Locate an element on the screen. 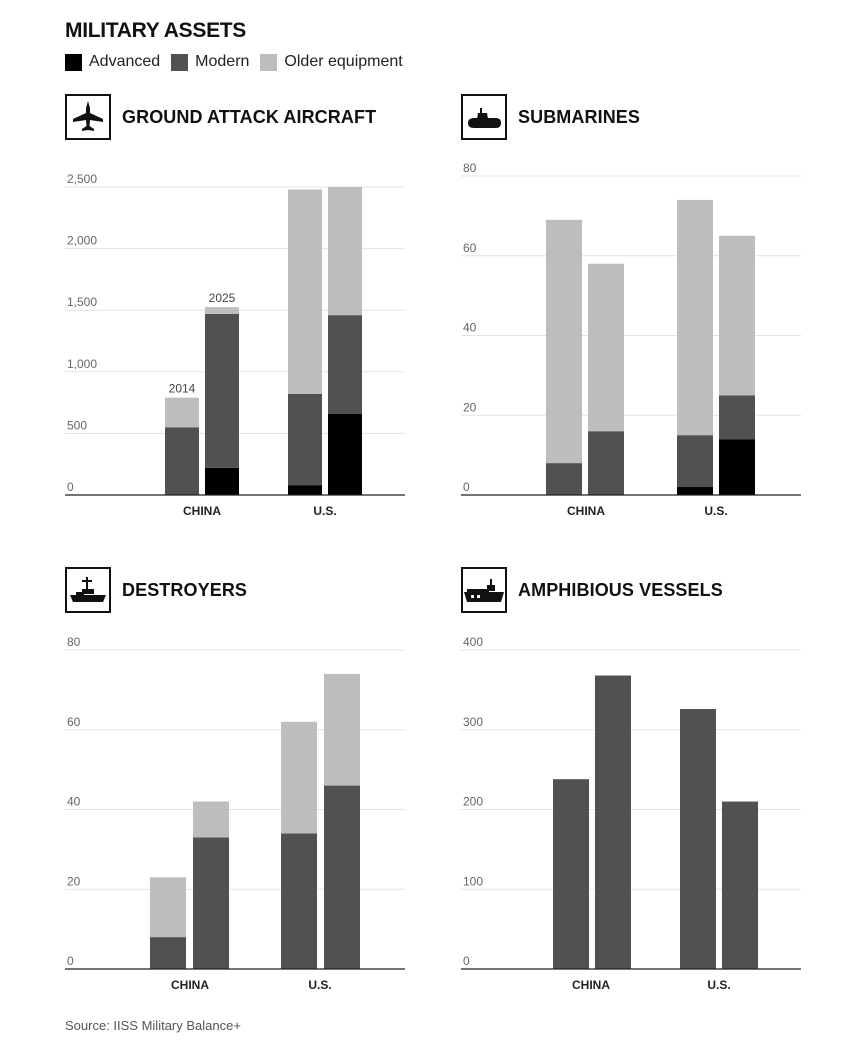  panel-header-amphibious: AMPHIBIOUS VESSELS is located at coordinates (592, 590).